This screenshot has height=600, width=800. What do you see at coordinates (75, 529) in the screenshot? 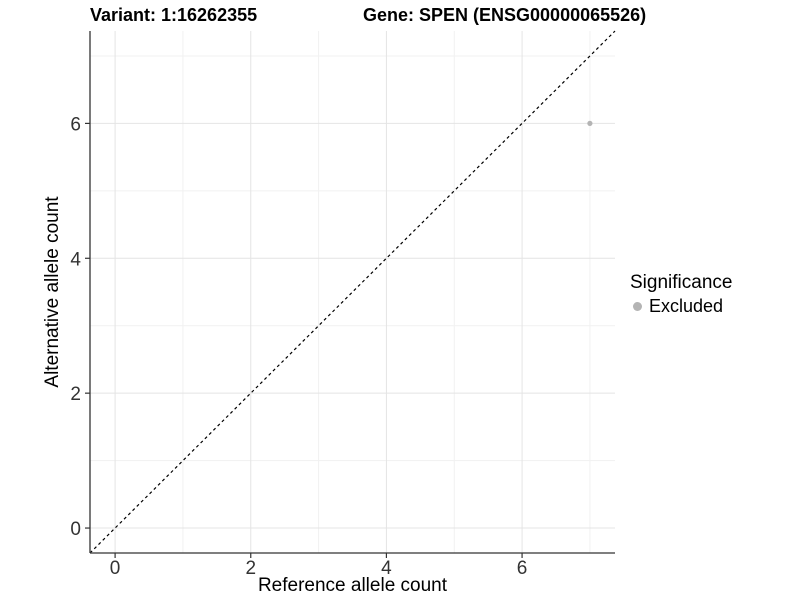
I see `y-tick-label: 0` at bounding box center [75, 529].